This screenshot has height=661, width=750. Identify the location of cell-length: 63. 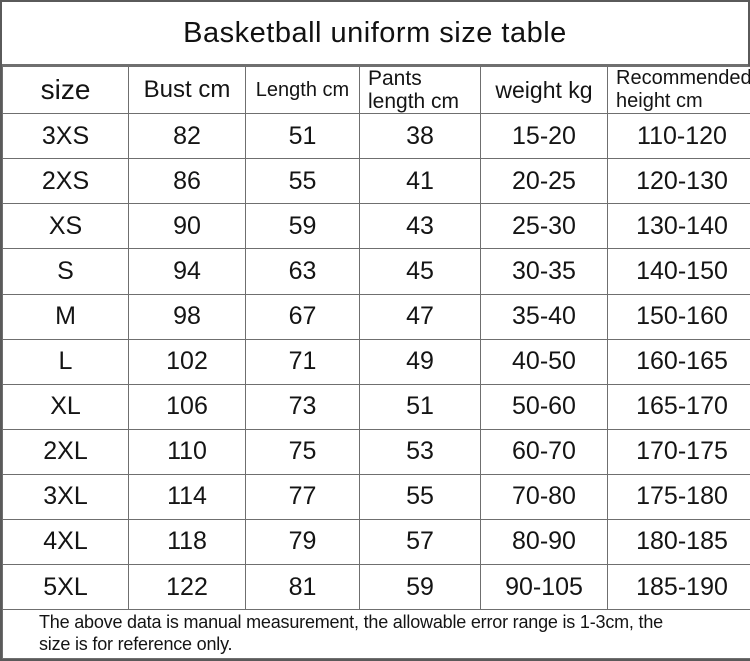
(302, 271).